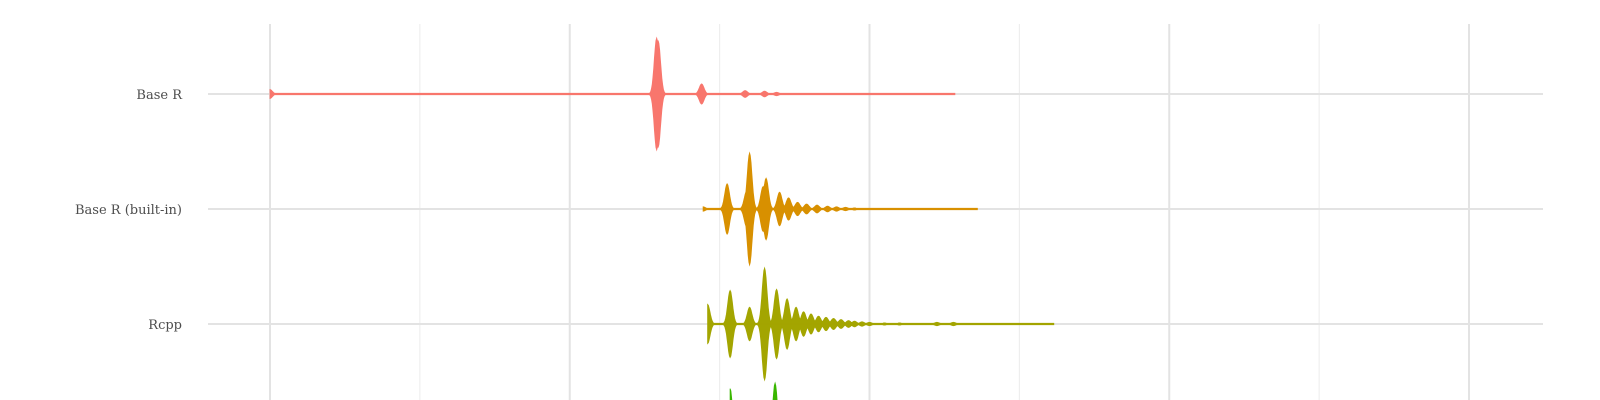  What do you see at coordinates (165, 325) in the screenshot?
I see `category-label-2: Rcpp` at bounding box center [165, 325].